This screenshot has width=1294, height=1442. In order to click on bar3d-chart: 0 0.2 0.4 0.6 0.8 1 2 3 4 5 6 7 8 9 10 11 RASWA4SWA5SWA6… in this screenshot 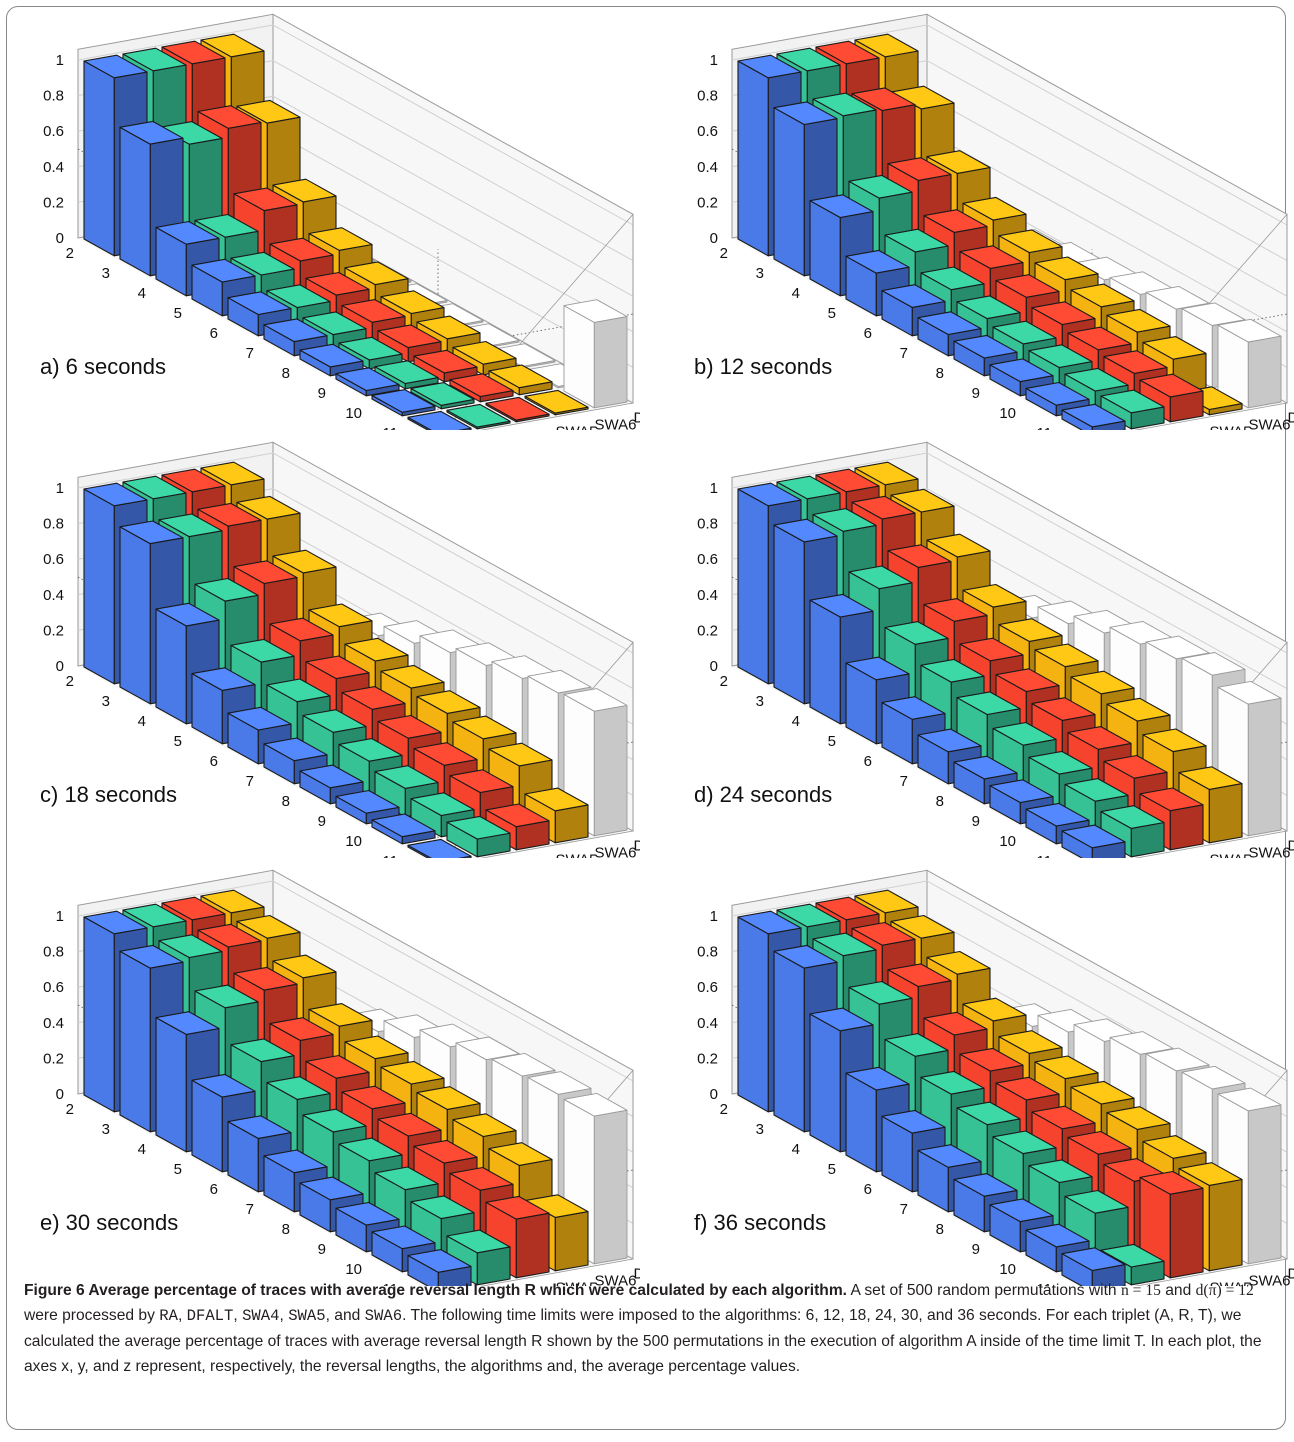, I will do `click(340, 222)`.